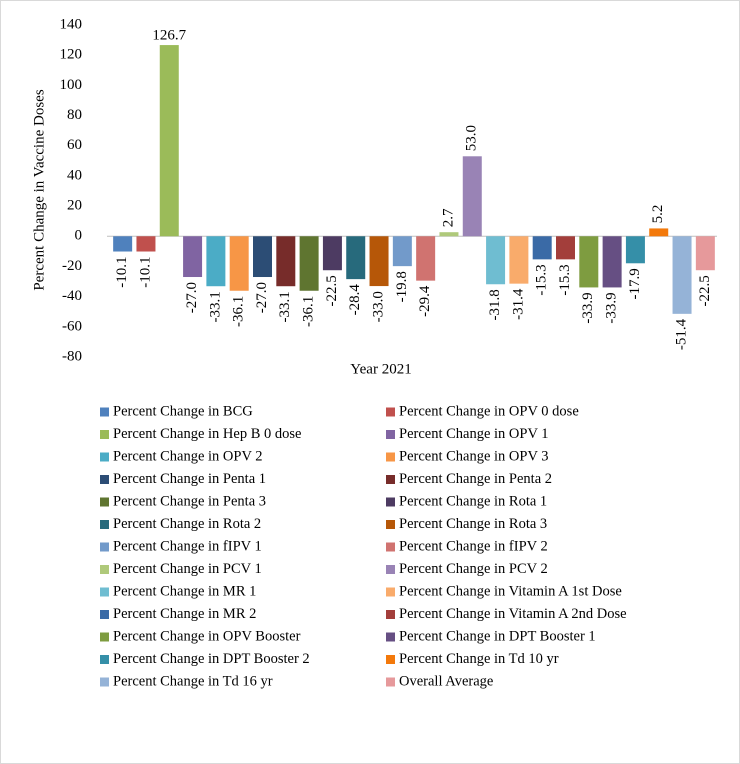 This screenshot has width=740, height=764. Describe the element at coordinates (448, 217) in the screenshot. I see `data-label: 2.7` at that location.